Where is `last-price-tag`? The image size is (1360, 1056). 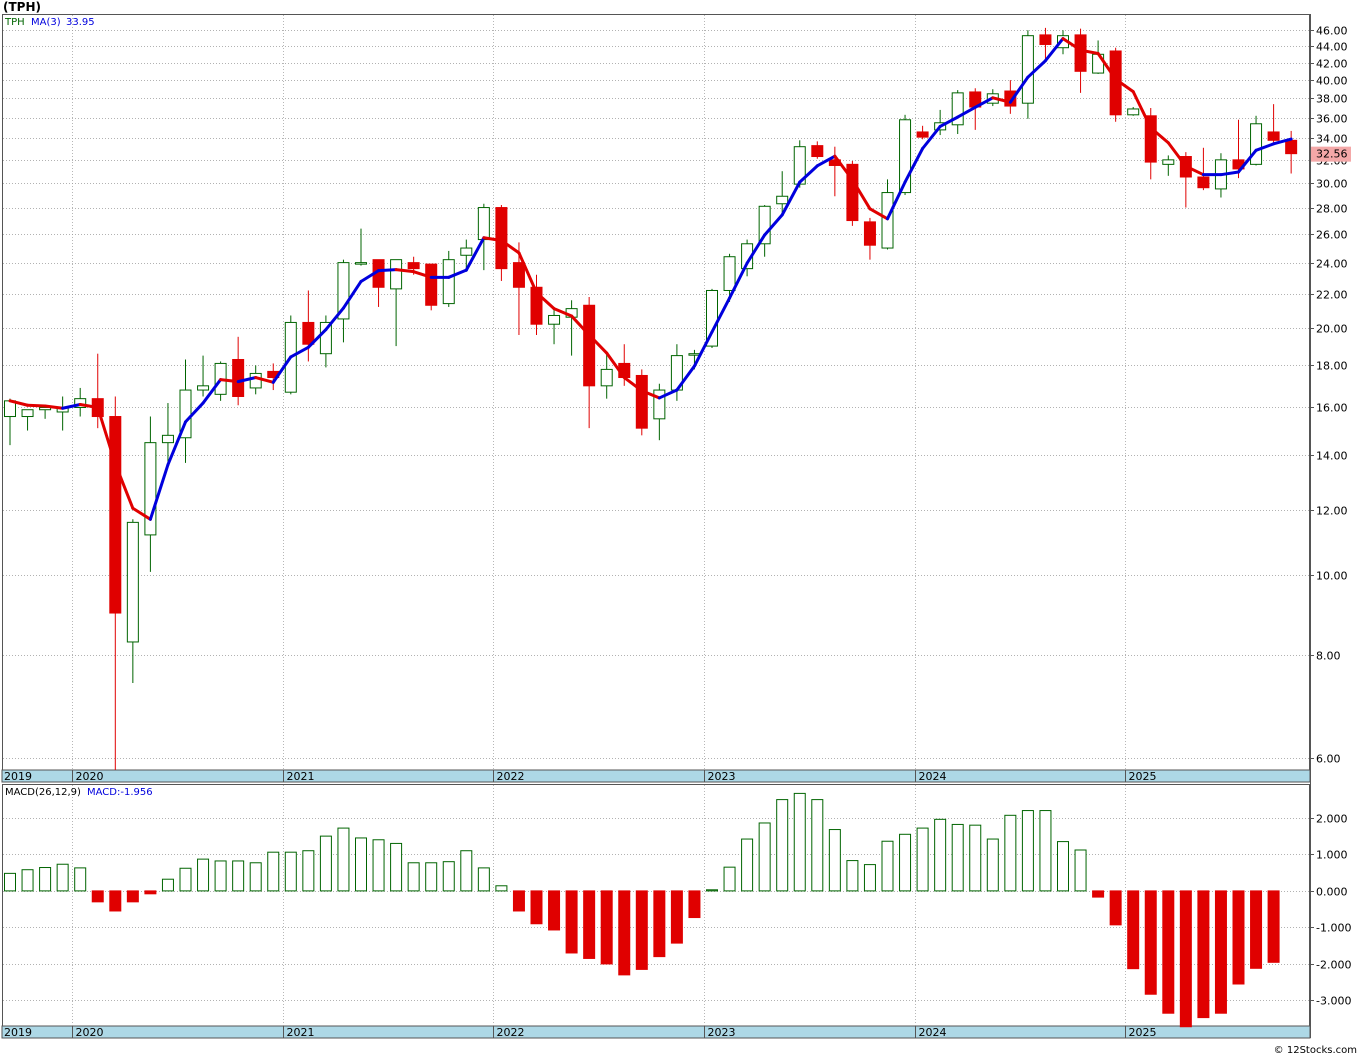
last-price-tag is located at coordinates (1331, 154).